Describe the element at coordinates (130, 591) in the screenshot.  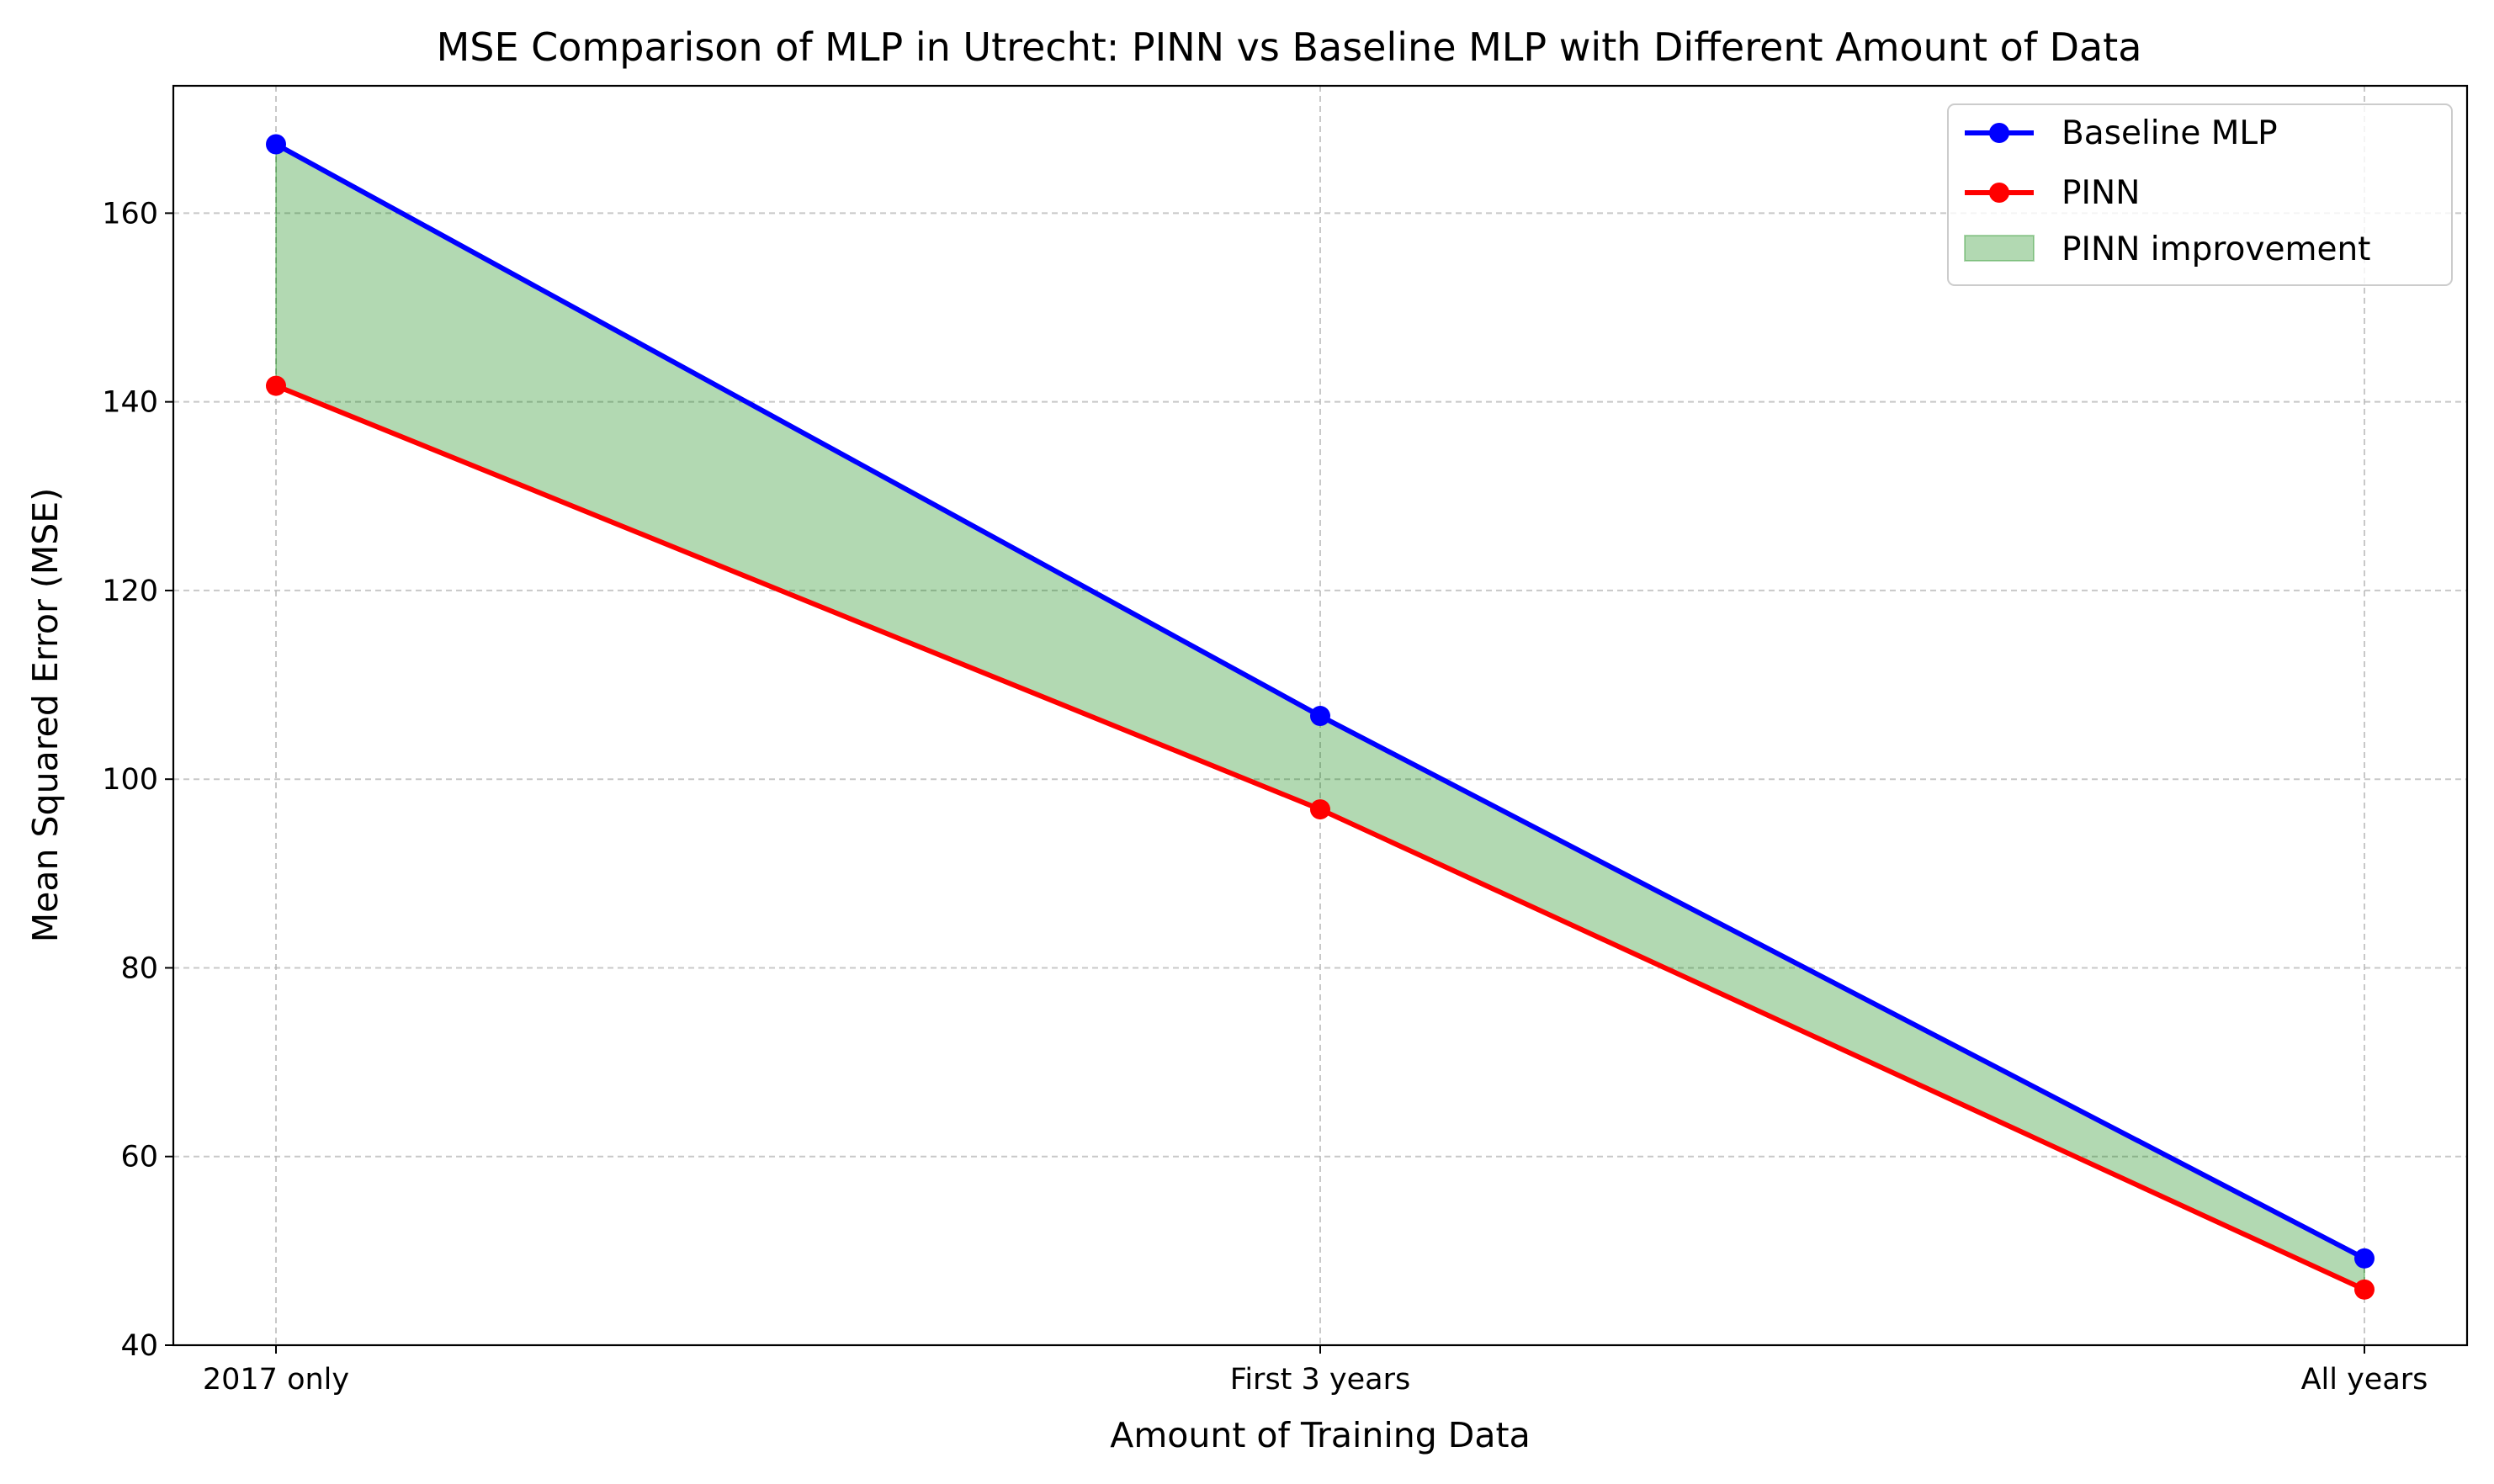
I see `y-tick-label: 120` at that location.